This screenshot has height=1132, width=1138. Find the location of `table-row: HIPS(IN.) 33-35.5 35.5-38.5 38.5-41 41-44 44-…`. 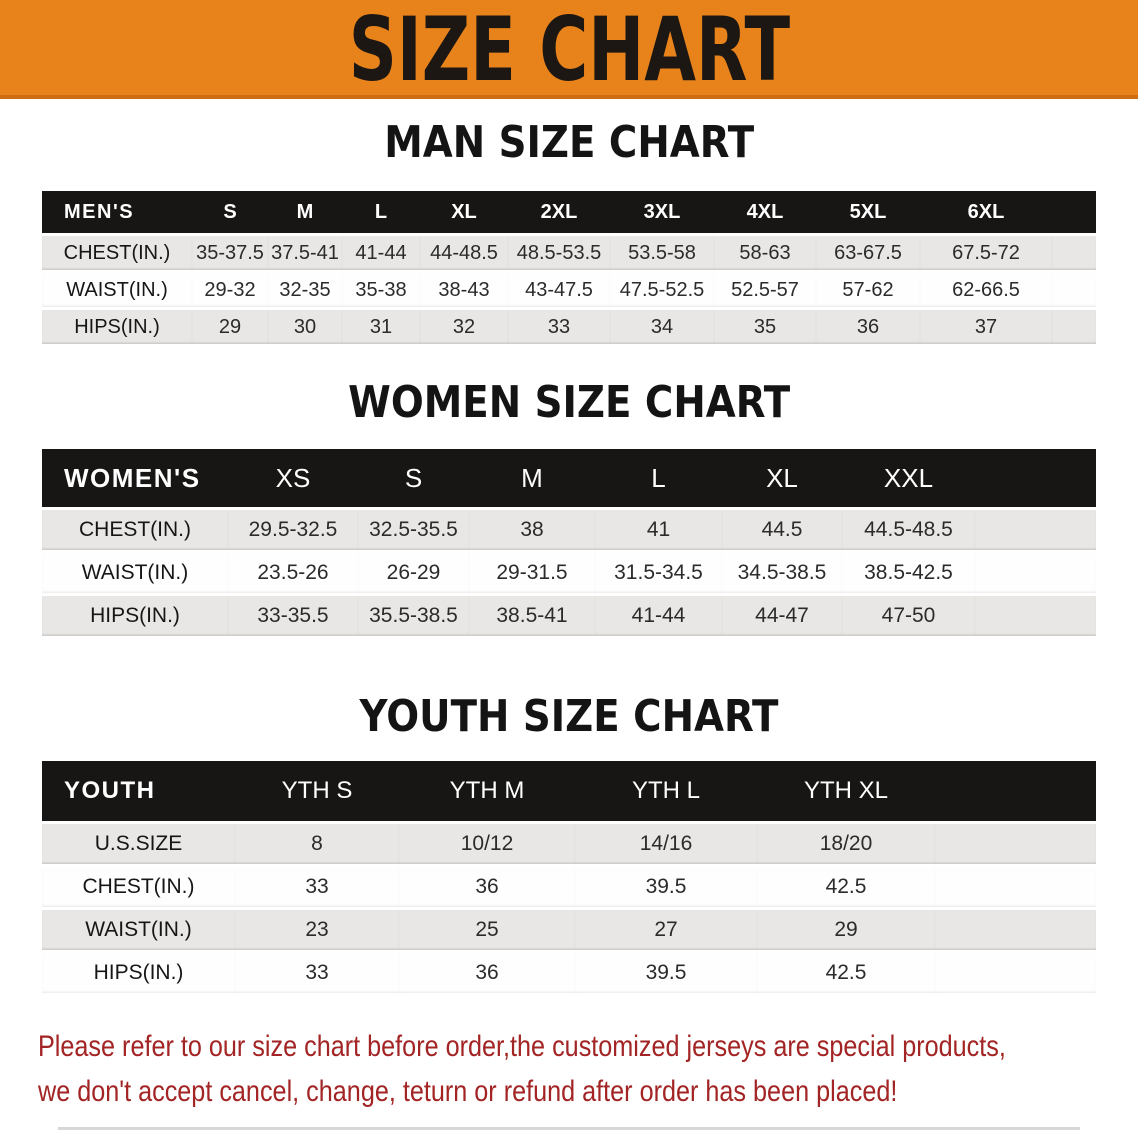

table-row: HIPS(IN.) 33-35.5 35.5-38.5 38.5-41 41-44 44-… is located at coordinates (569, 616).